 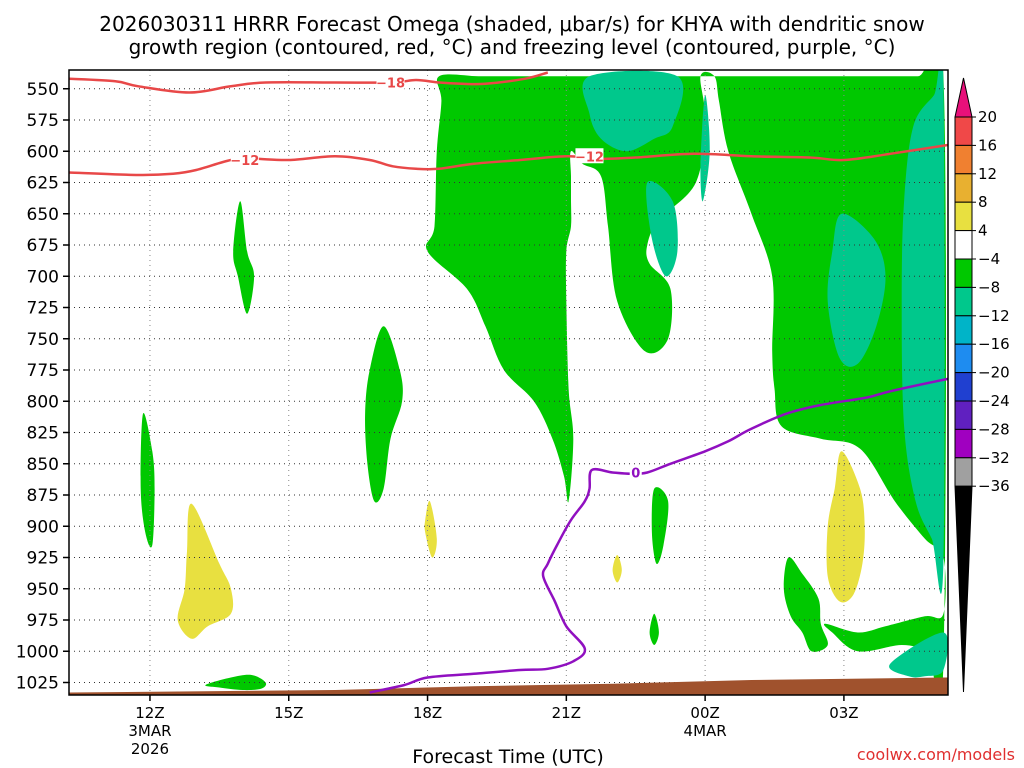 I want to click on y-tick-label: 800, so click(x=43, y=402).